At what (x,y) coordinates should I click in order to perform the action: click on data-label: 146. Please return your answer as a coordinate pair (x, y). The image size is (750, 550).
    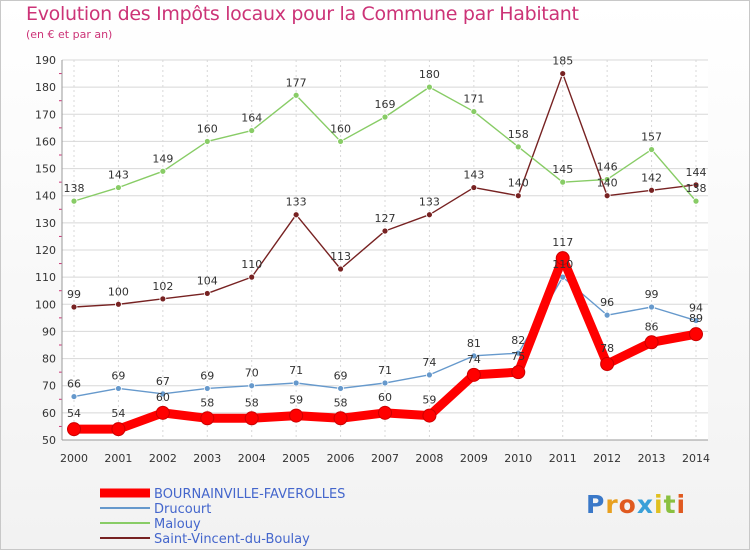
    Looking at the image, I should click on (607, 166).